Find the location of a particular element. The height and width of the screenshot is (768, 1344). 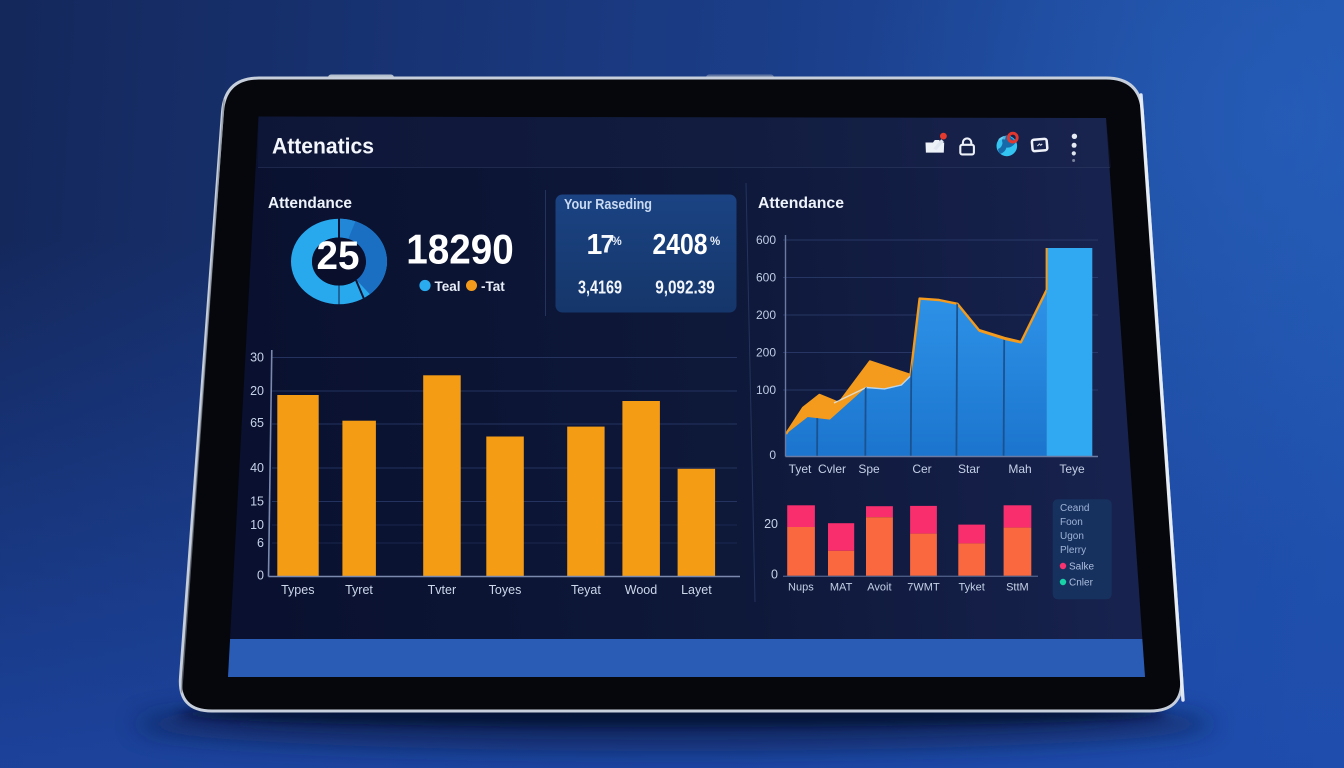

svg-text: 2408 is located at coordinates (680, 245).